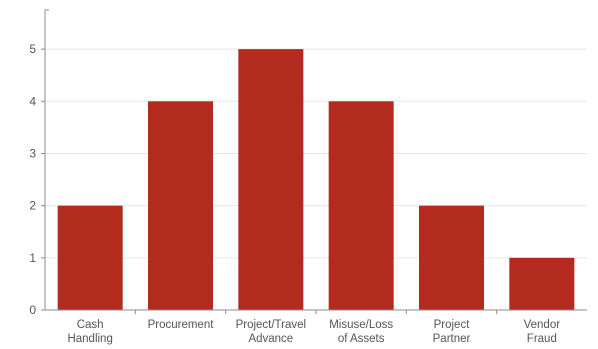 The width and height of the screenshot is (598, 349). Describe the element at coordinates (32, 206) in the screenshot. I see `y-tick-label: 2` at that location.